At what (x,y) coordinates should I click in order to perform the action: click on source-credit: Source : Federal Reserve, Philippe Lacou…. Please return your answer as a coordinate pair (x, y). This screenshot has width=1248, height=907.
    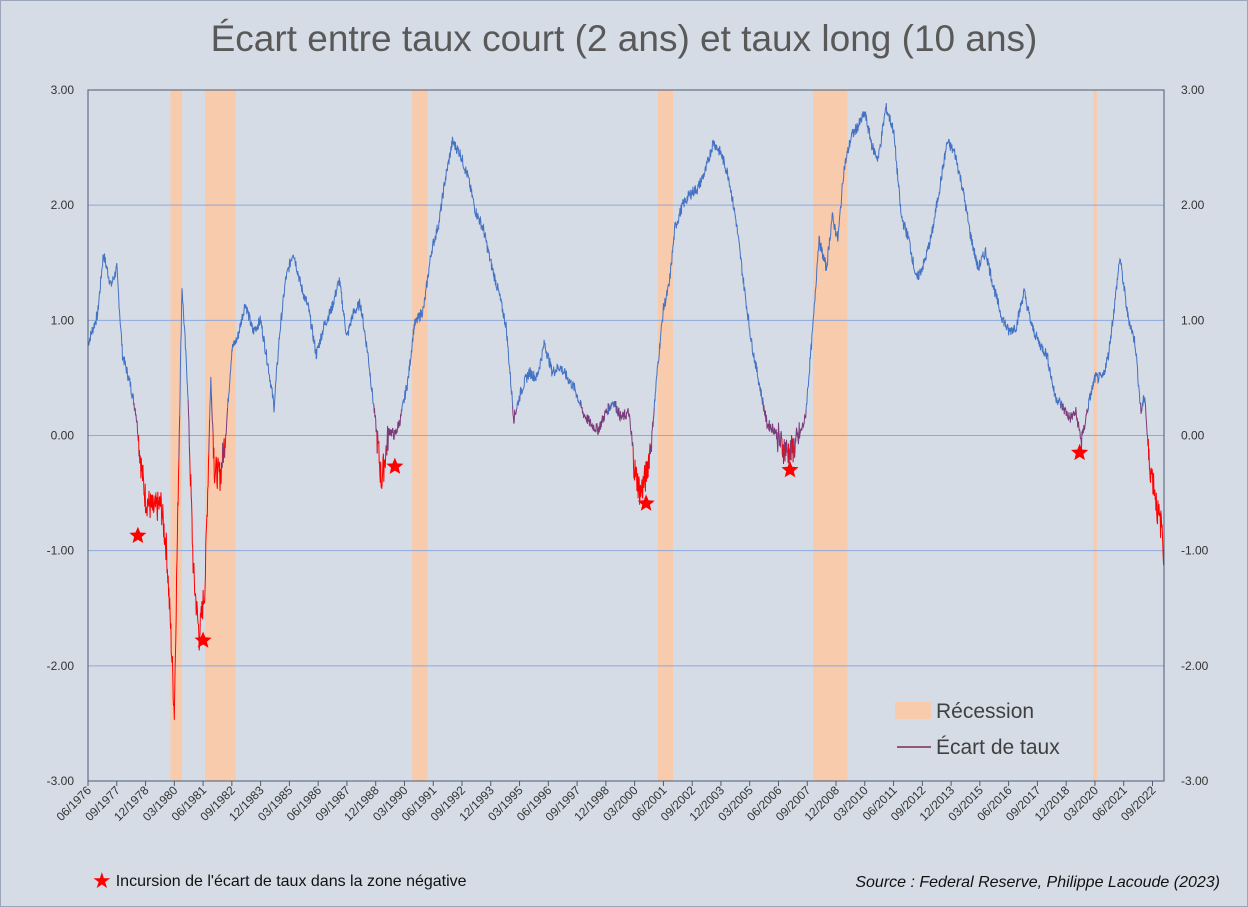
    Looking at the image, I should click on (1037, 882).